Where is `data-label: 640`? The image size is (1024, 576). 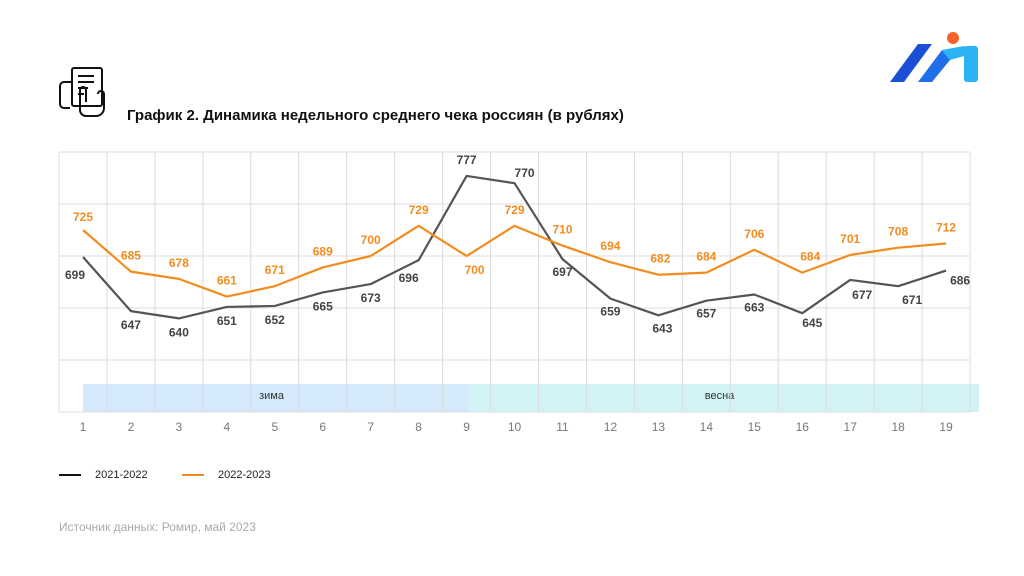 data-label: 640 is located at coordinates (179, 332).